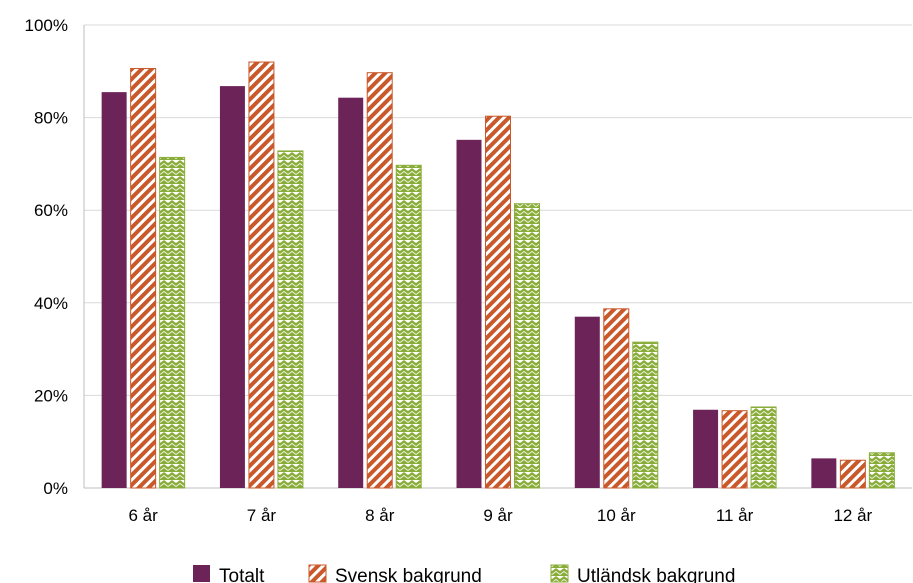  I want to click on bar-svensk-bakgrund-10-ar, so click(616, 398).